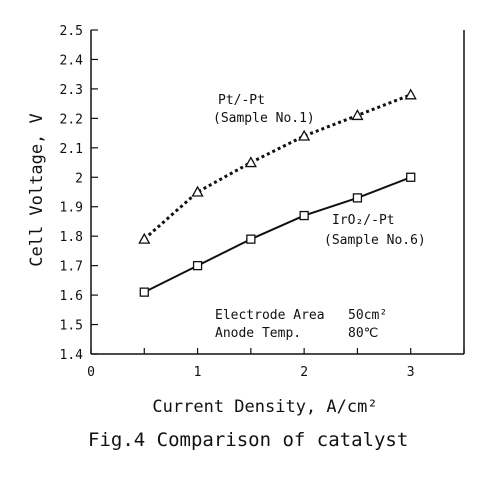  Describe the element at coordinates (72, 60) in the screenshot. I see `y-tick-label-10: 2.4` at that location.